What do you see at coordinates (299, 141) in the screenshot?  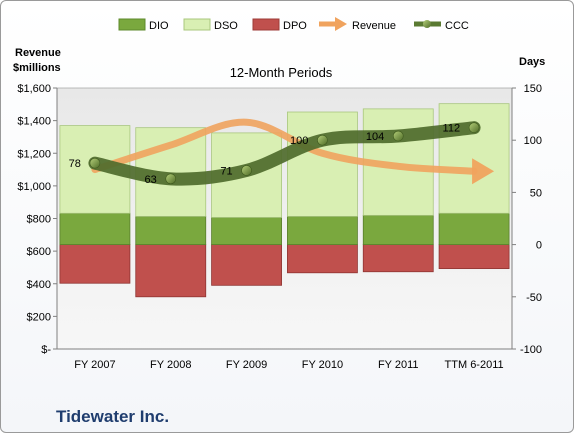 I see `ccc-data-label: 100` at bounding box center [299, 141].